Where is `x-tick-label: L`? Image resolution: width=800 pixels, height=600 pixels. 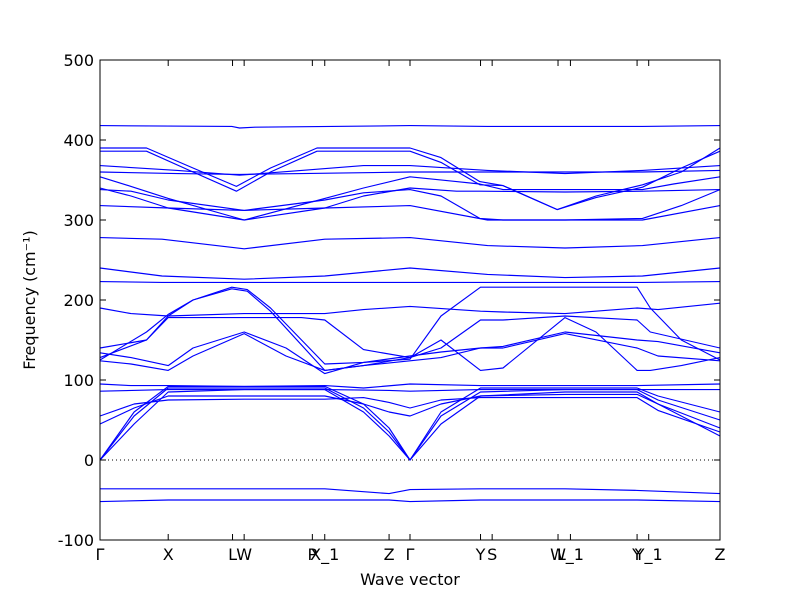
x-tick-label: L is located at coordinates (232, 554).